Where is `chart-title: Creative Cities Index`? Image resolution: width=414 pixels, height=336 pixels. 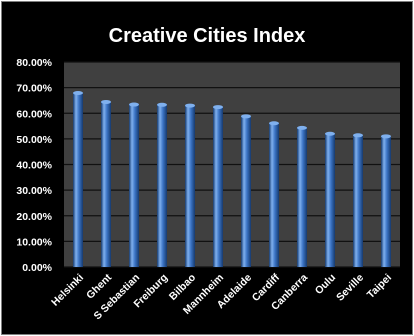 chart-title: Creative Cities Index is located at coordinates (207, 36).